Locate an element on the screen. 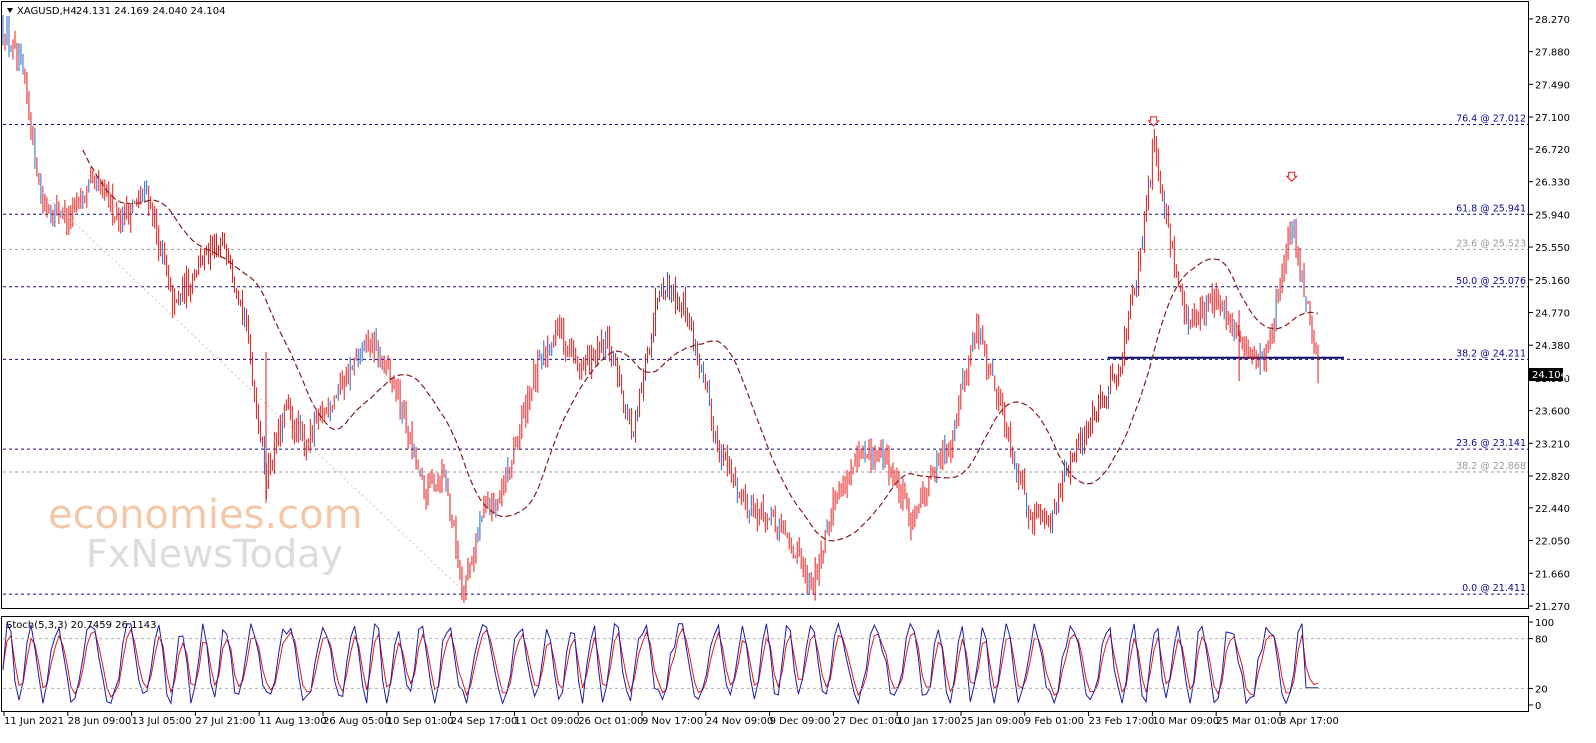  y-tick: 23.600 is located at coordinates (1549, 412).